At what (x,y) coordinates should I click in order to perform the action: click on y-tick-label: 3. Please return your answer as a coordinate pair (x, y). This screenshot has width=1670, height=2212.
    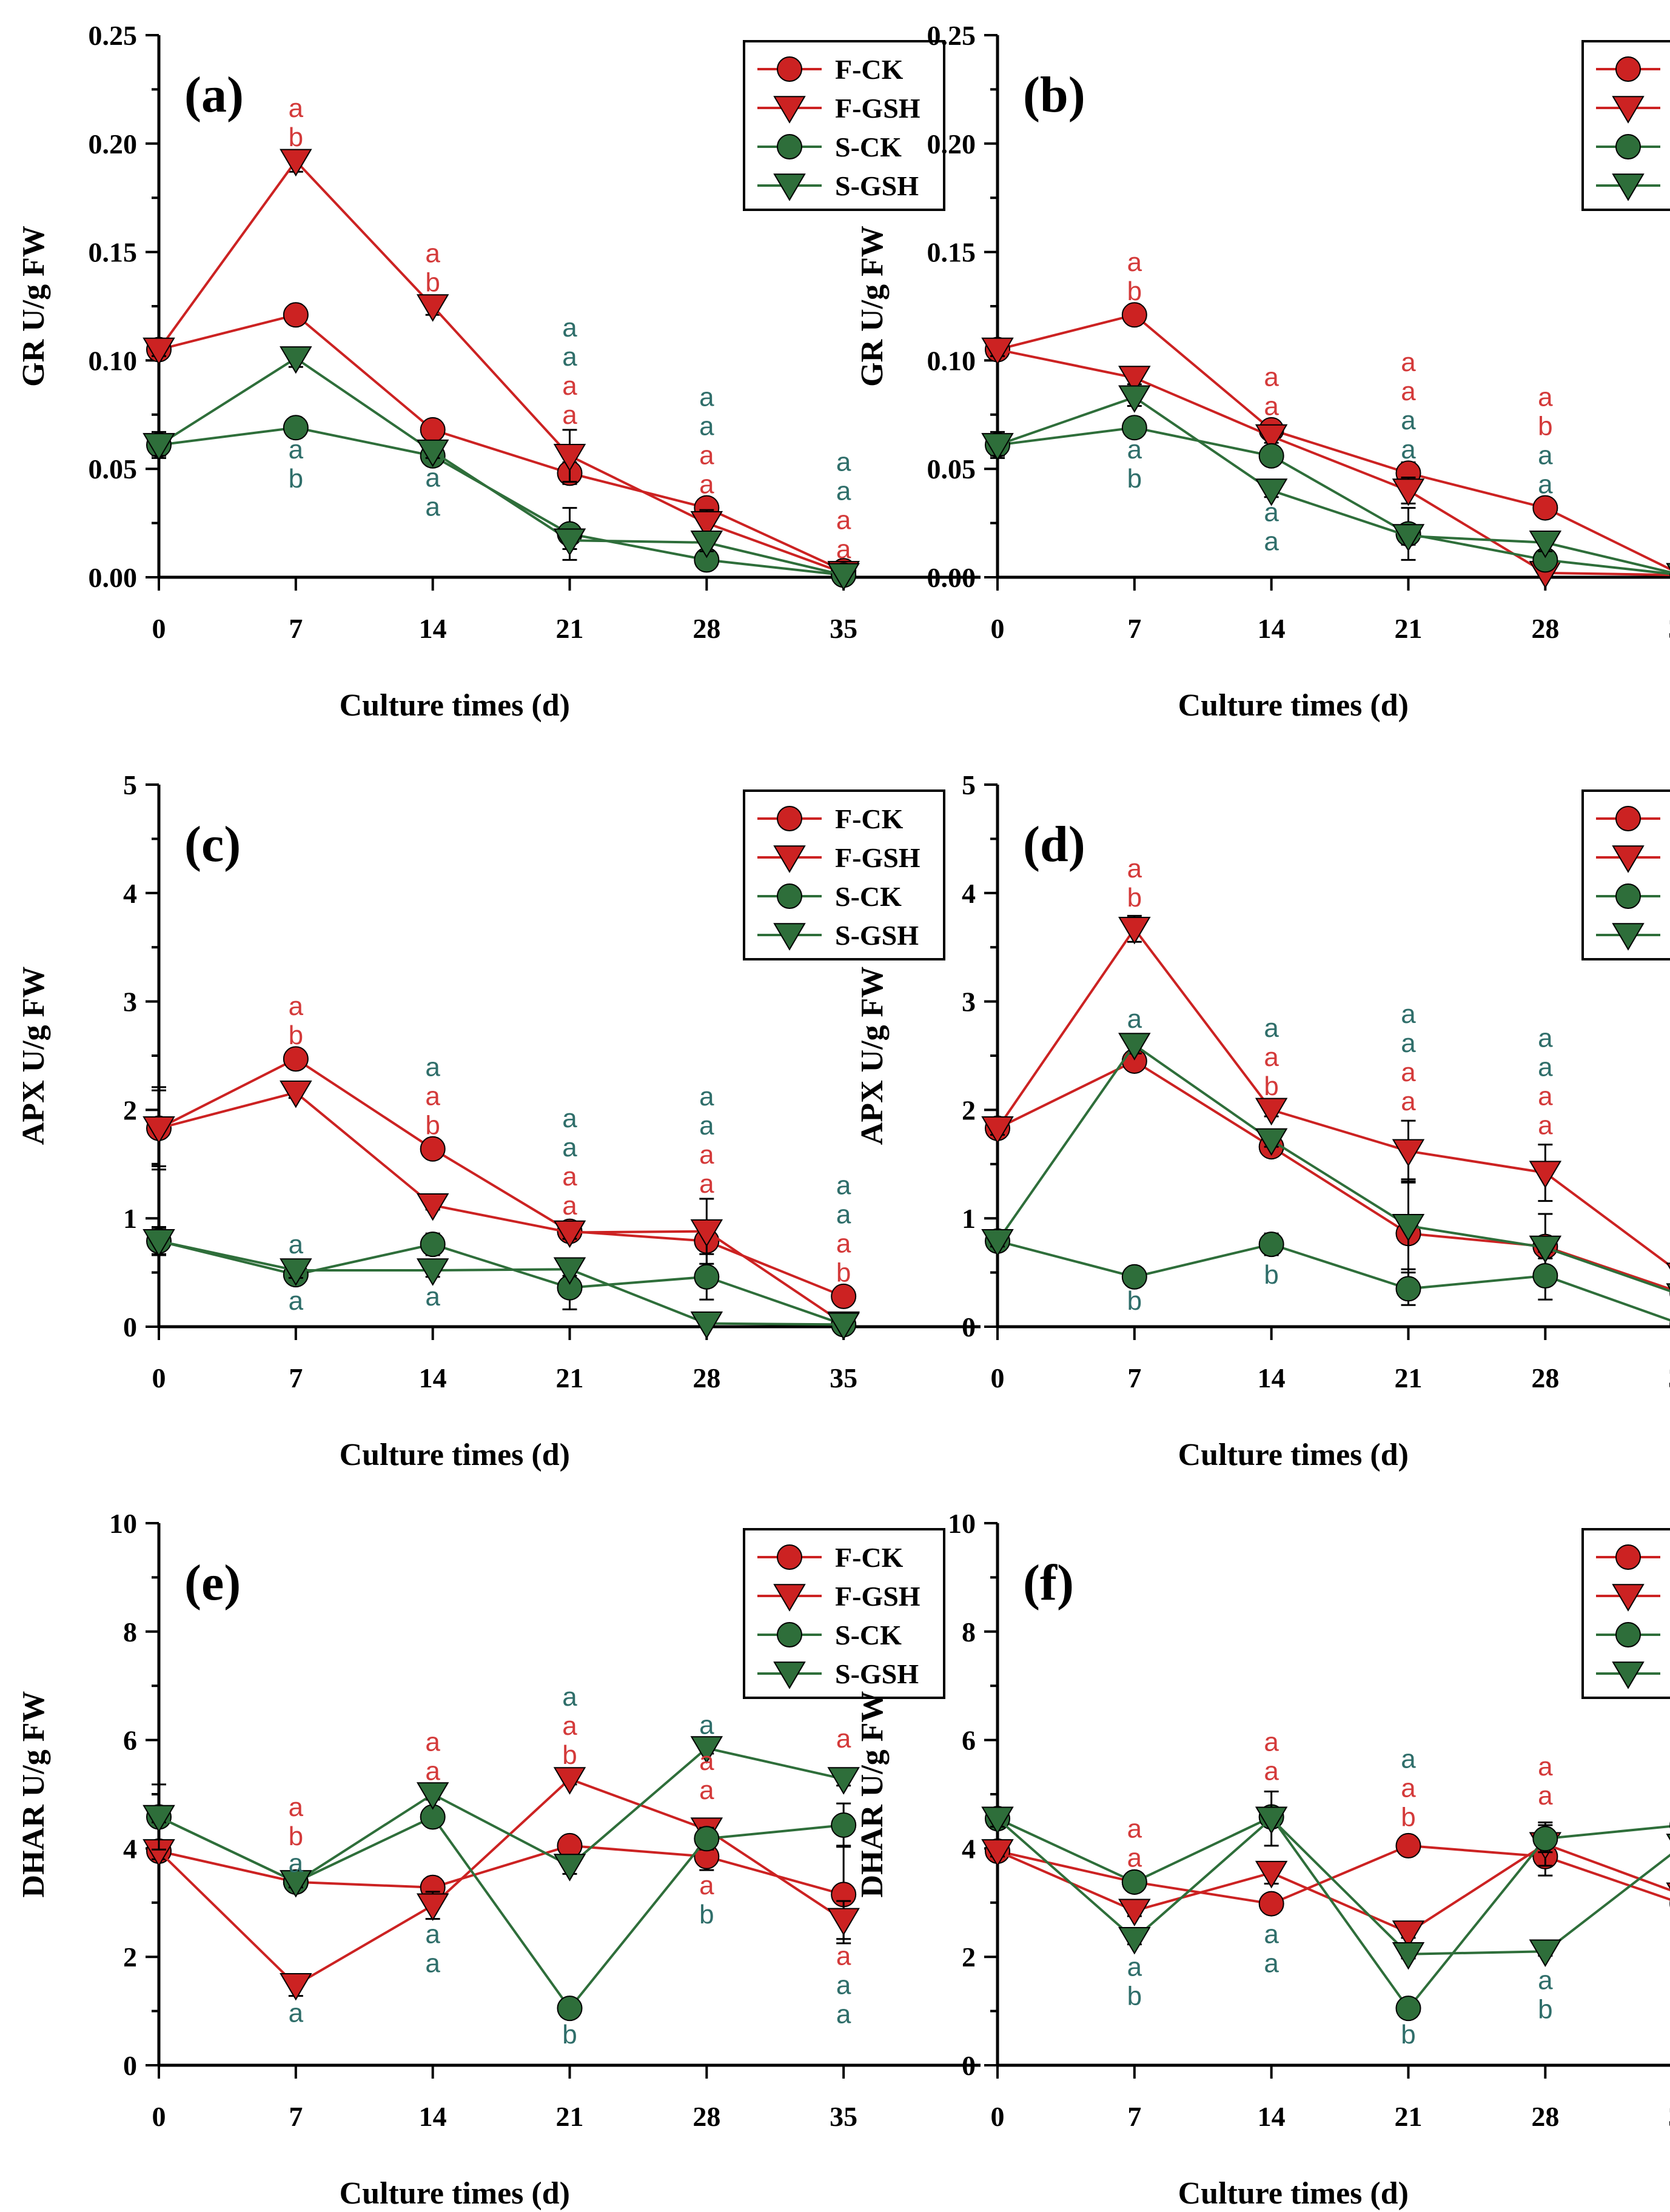
    Looking at the image, I should click on (969, 1002).